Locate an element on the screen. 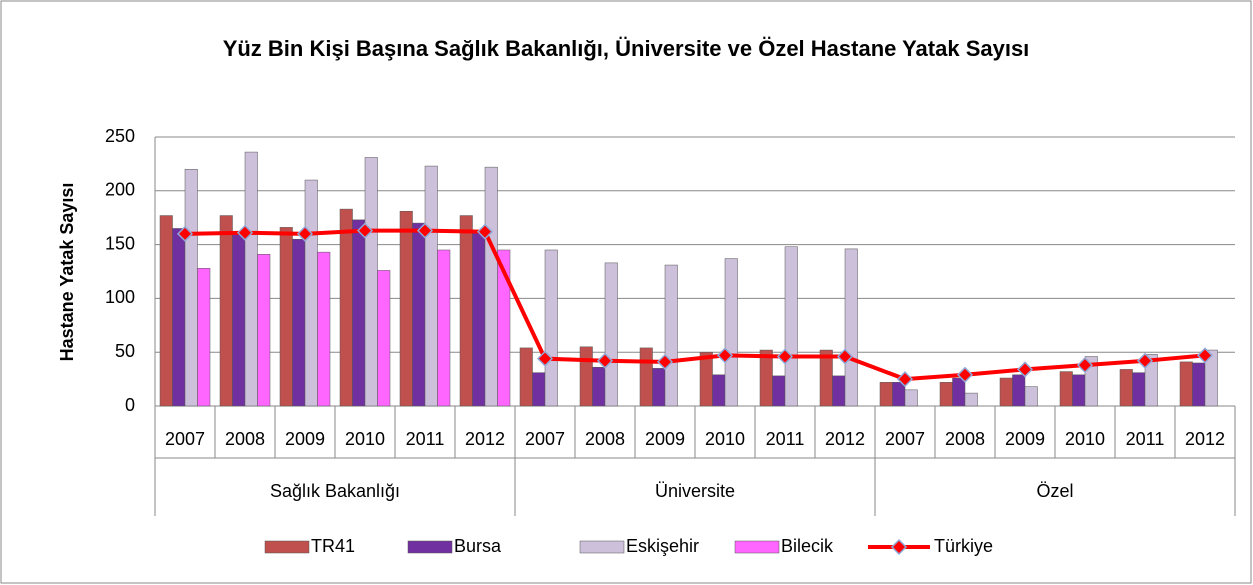 The image size is (1253, 585). legend-label: TR41 is located at coordinates (333, 546).